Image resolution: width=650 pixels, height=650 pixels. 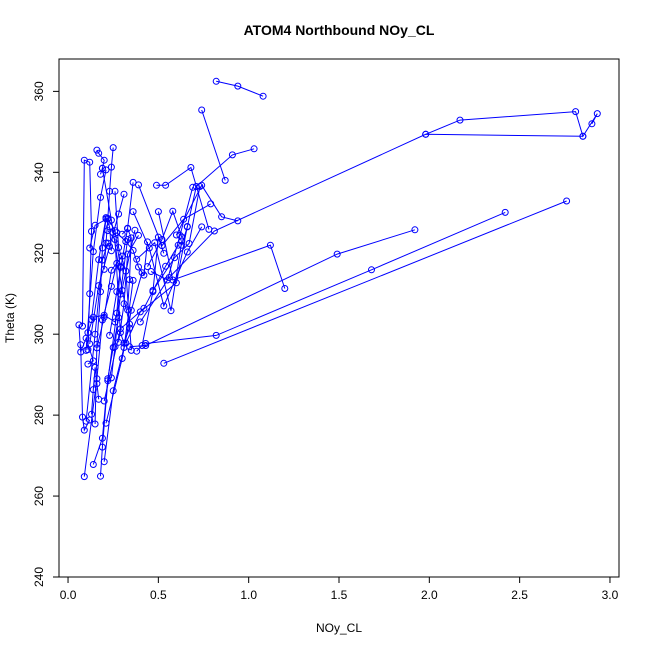 I want to click on x-tick-label: 0.0, so click(x=68, y=595).